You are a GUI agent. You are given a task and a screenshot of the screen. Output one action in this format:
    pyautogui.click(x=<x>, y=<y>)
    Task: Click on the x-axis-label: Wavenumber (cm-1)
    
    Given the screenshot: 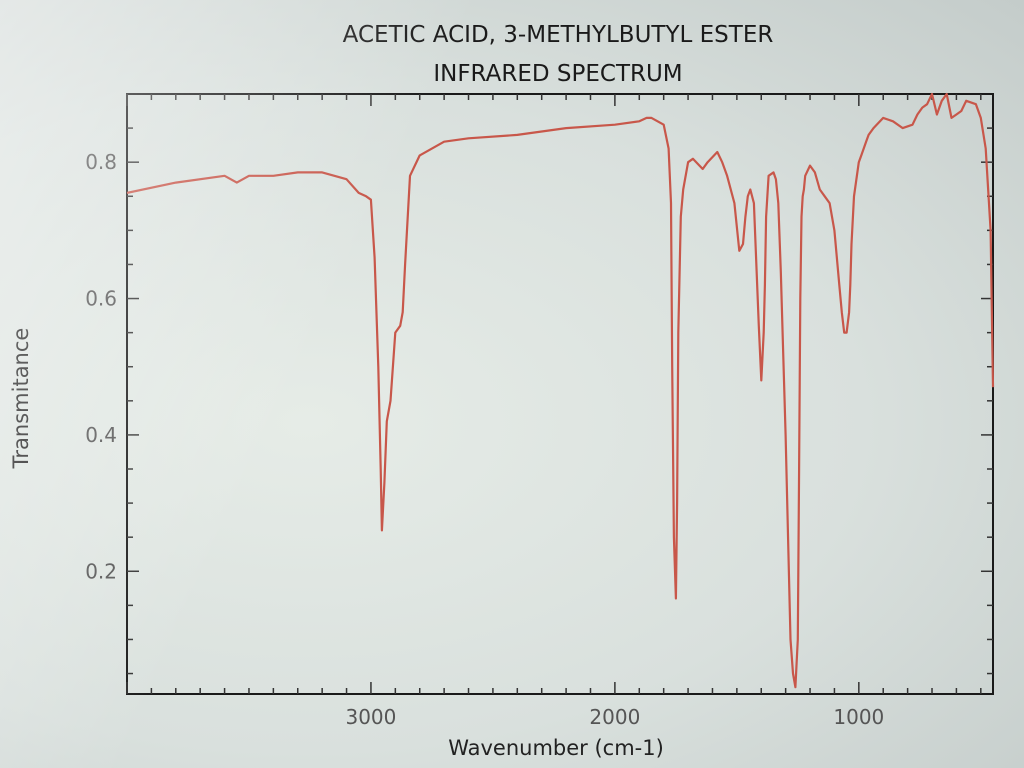 What is the action you would take?
    pyautogui.click(x=556, y=748)
    